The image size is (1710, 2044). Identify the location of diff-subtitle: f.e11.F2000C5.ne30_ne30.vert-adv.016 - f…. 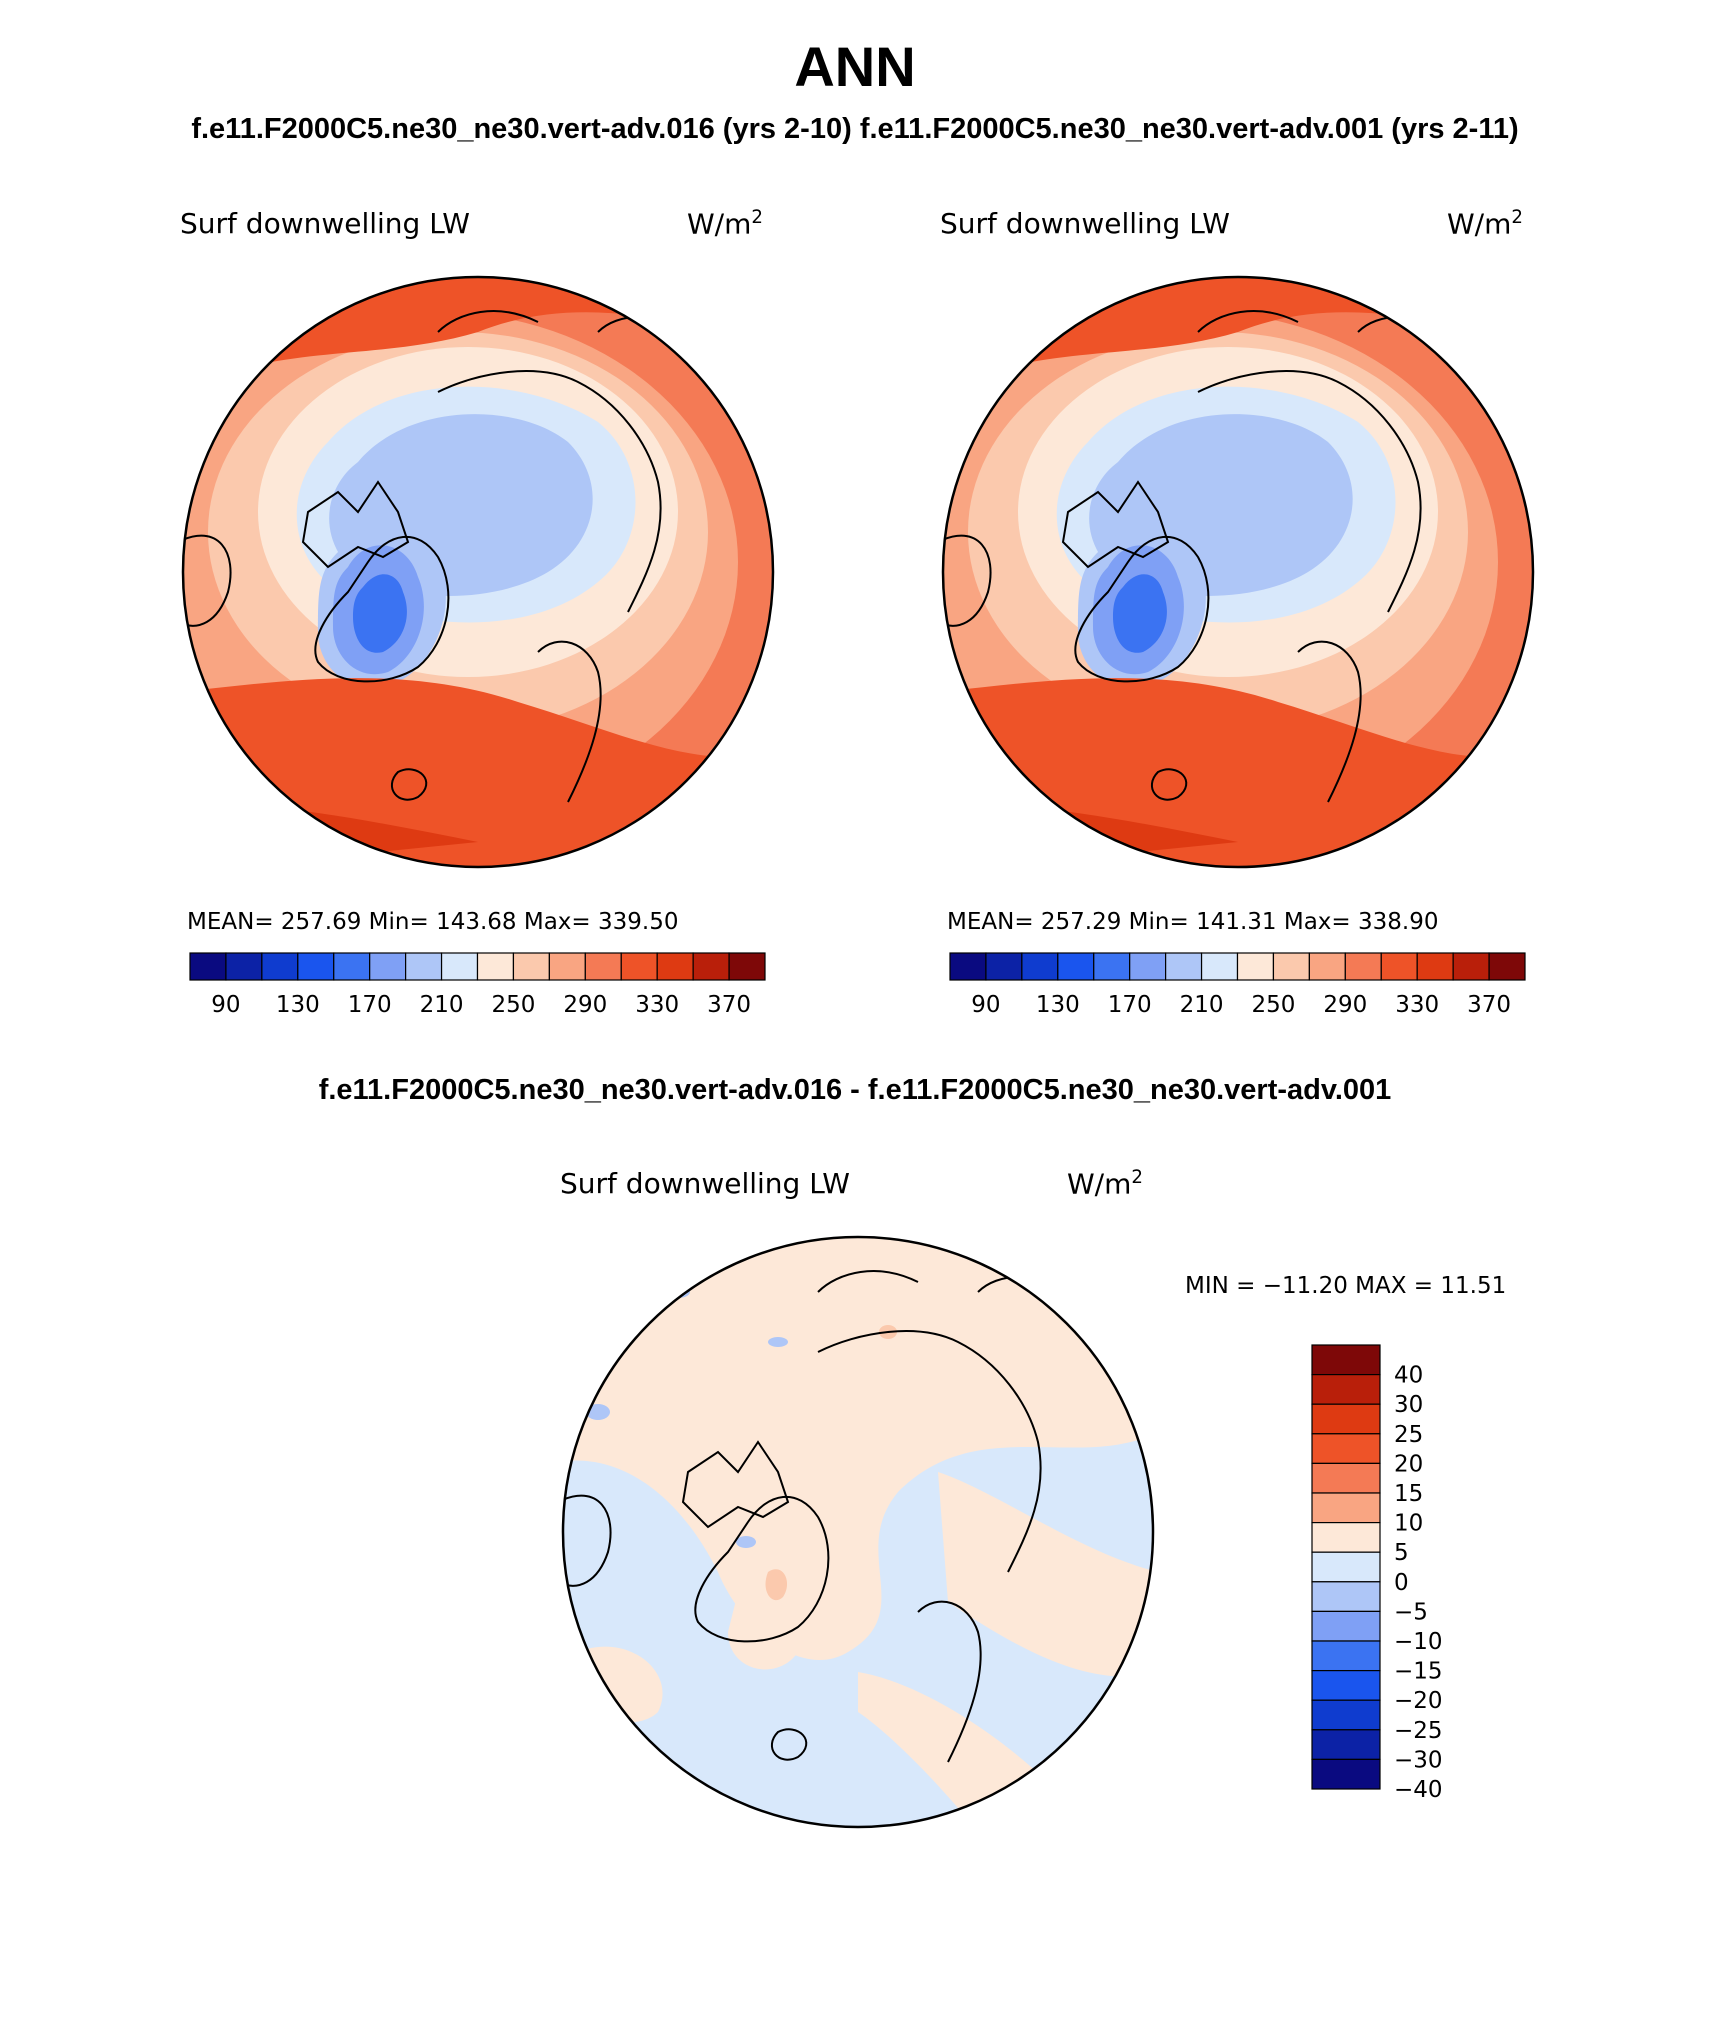
(855, 1090).